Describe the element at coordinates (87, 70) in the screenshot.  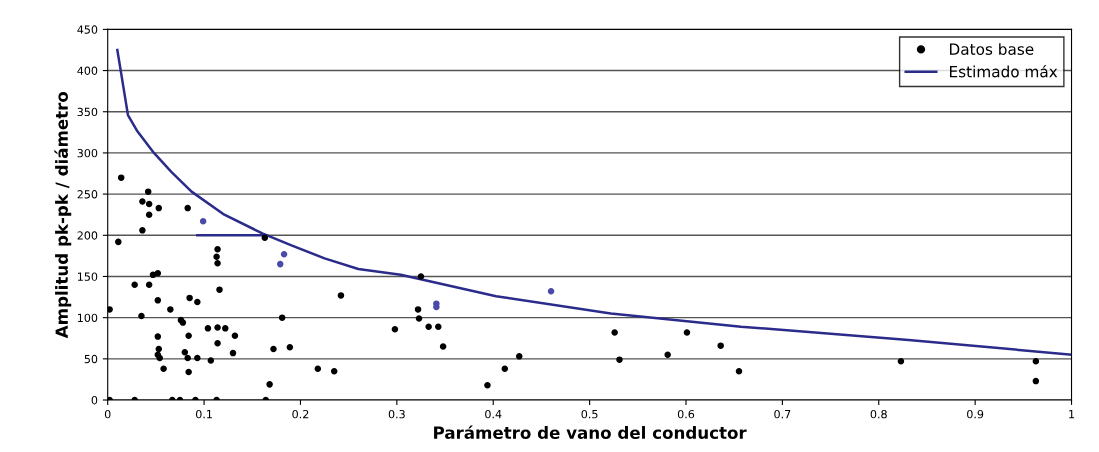
I see `y-tick-label: 400` at that location.